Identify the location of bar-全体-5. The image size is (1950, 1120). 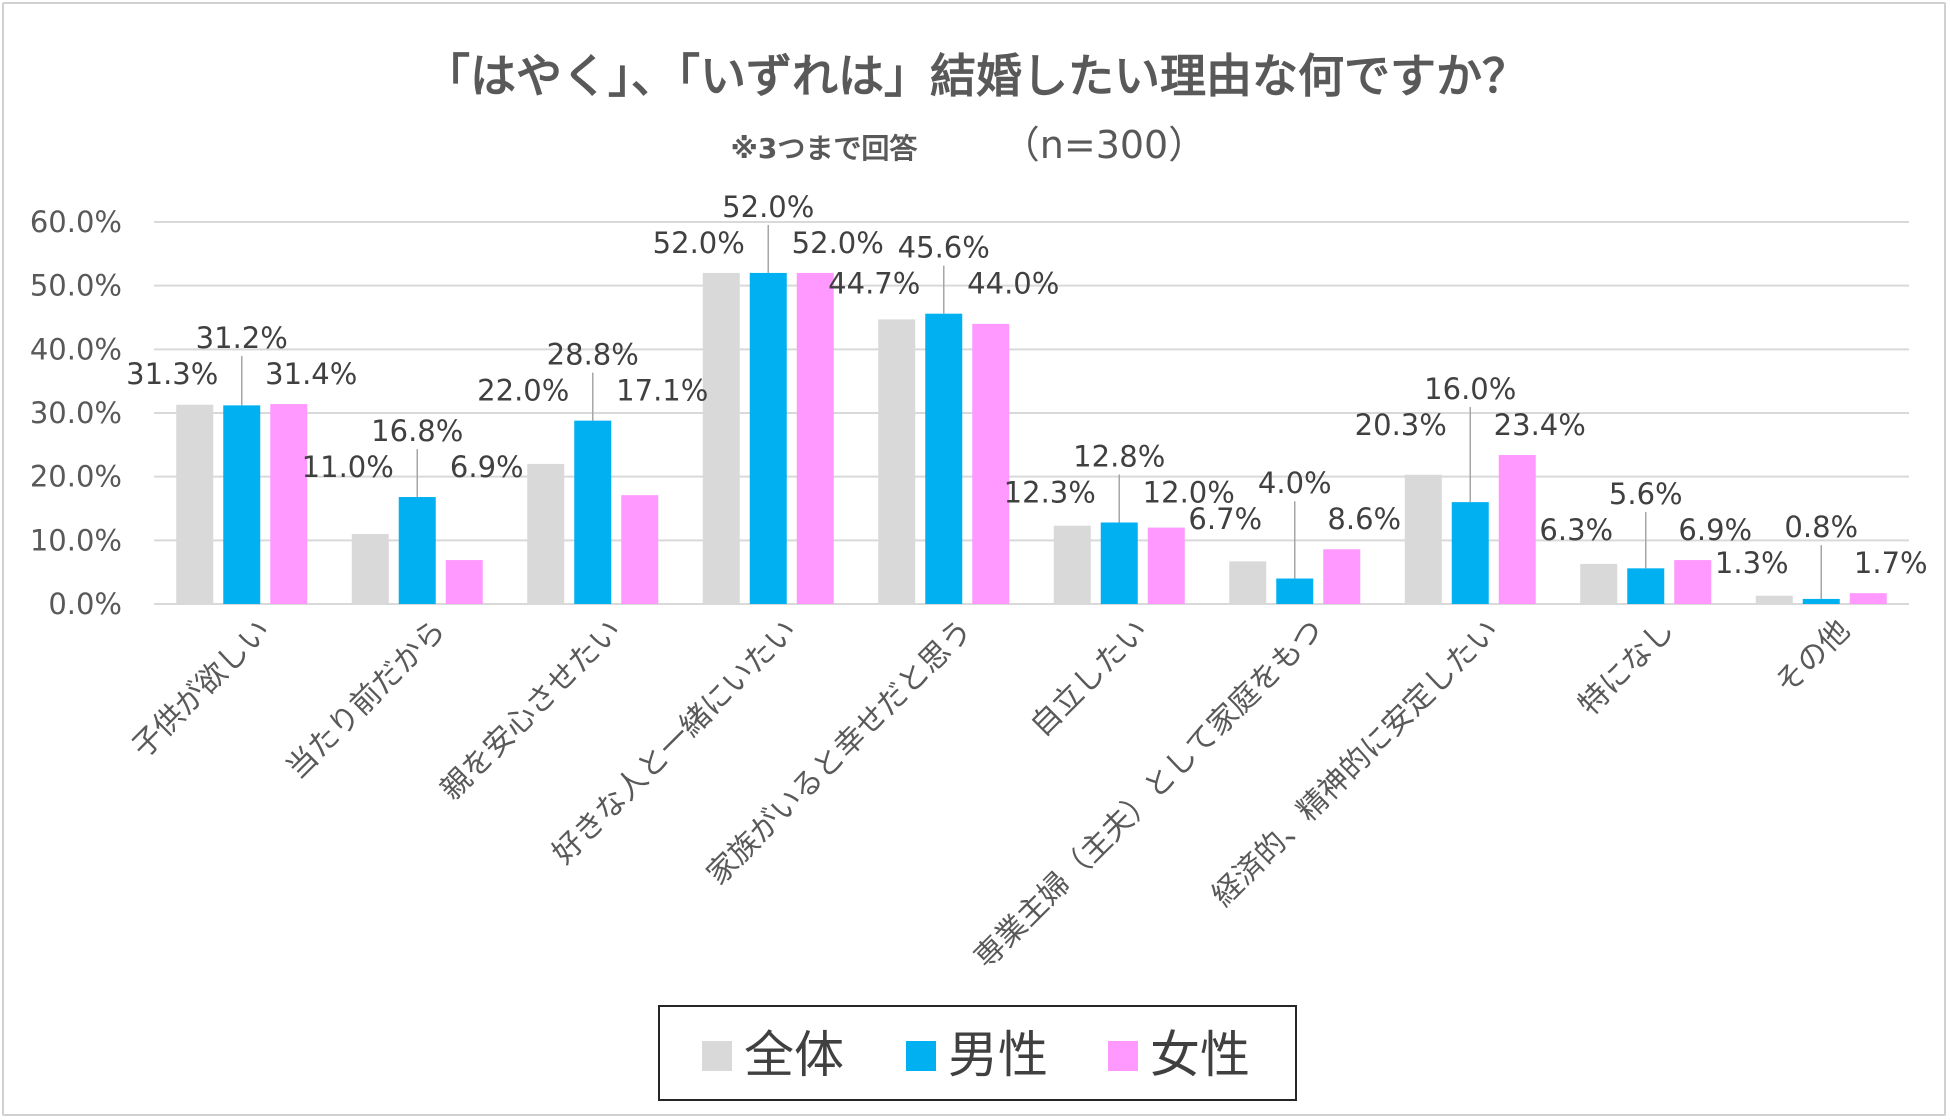
(1072, 564).